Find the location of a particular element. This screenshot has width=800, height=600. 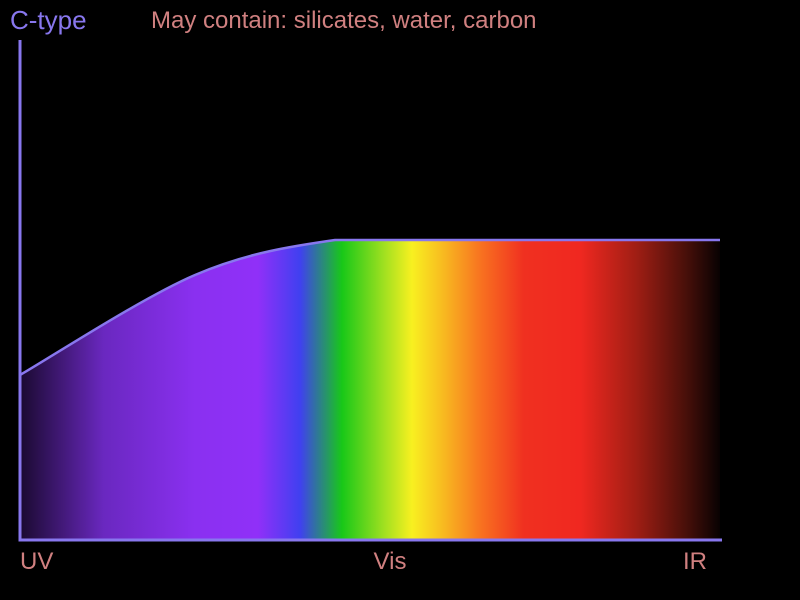

x-tick-label-vis: Vis is located at coordinates (390, 561).